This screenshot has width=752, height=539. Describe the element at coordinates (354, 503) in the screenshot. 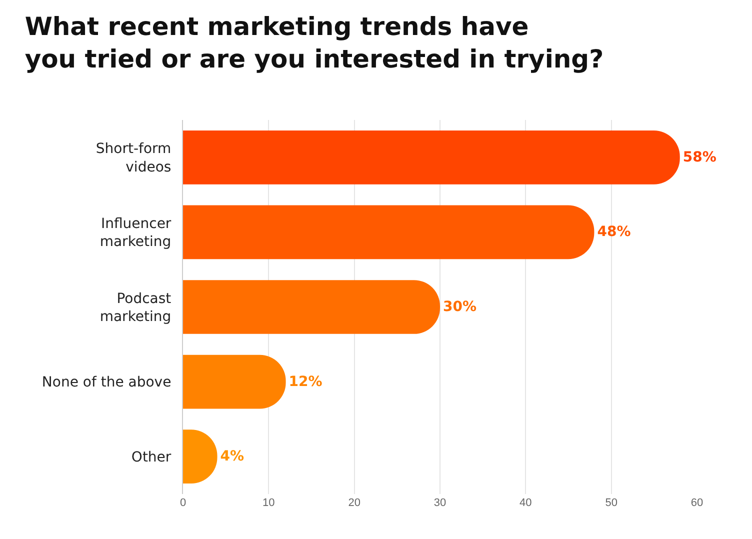

I see `x-tick-label: 20` at that location.